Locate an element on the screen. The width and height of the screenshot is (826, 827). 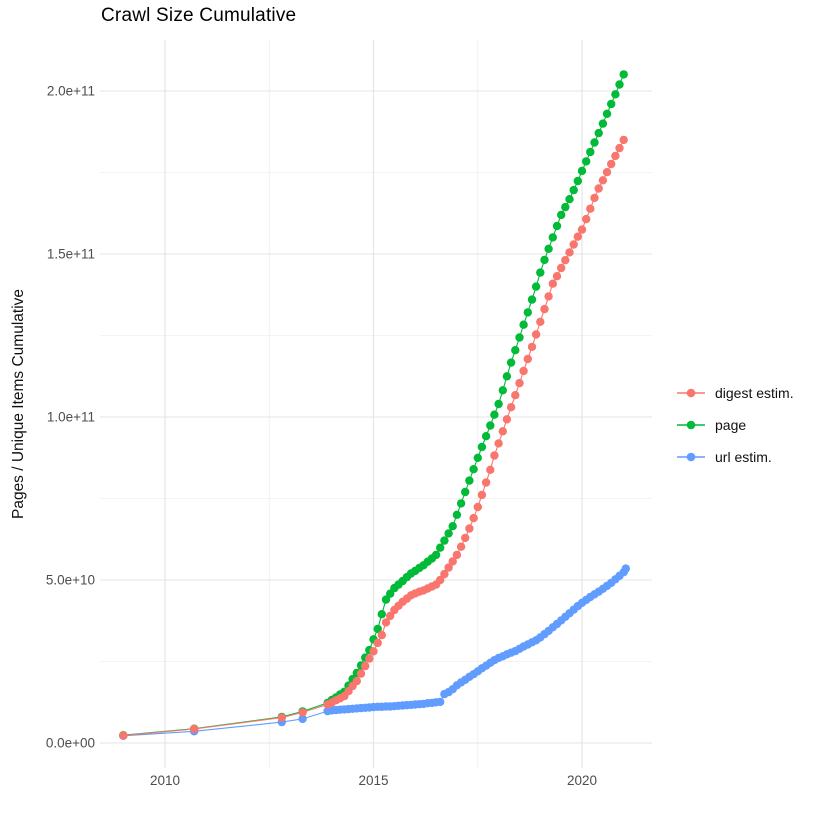
y-tick-label: 1.0e+11 is located at coordinates (71, 417).